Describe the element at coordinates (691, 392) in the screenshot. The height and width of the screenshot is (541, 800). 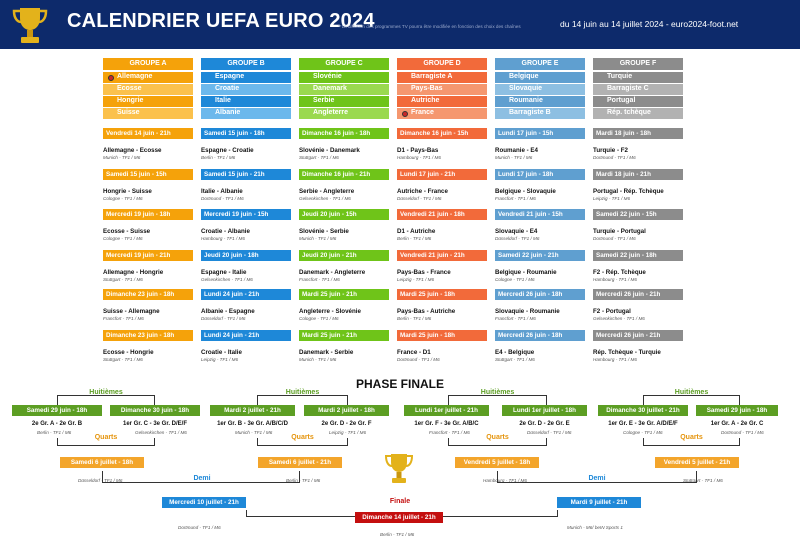
I see `label-huitiemes: Huitièmes` at that location.